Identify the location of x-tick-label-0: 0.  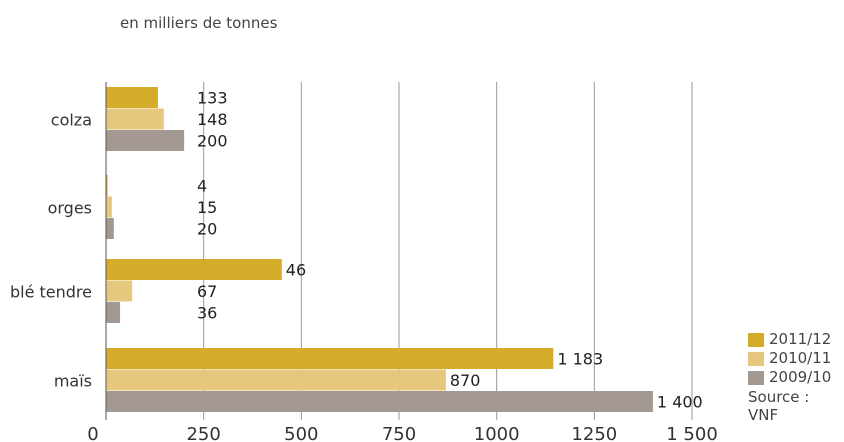
(92, 433).